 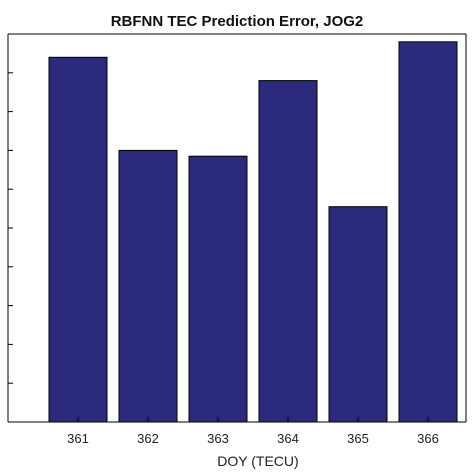 What do you see at coordinates (428, 438) in the screenshot?
I see `x-tick-label: 366` at bounding box center [428, 438].